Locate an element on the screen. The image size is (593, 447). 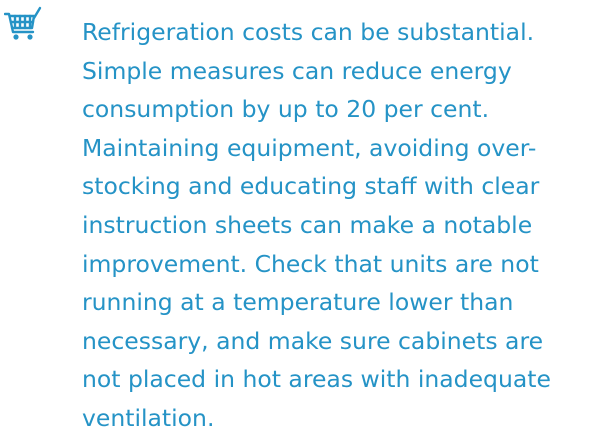
text-line: consumption by up to 20 per cent. is located at coordinates (286, 109).